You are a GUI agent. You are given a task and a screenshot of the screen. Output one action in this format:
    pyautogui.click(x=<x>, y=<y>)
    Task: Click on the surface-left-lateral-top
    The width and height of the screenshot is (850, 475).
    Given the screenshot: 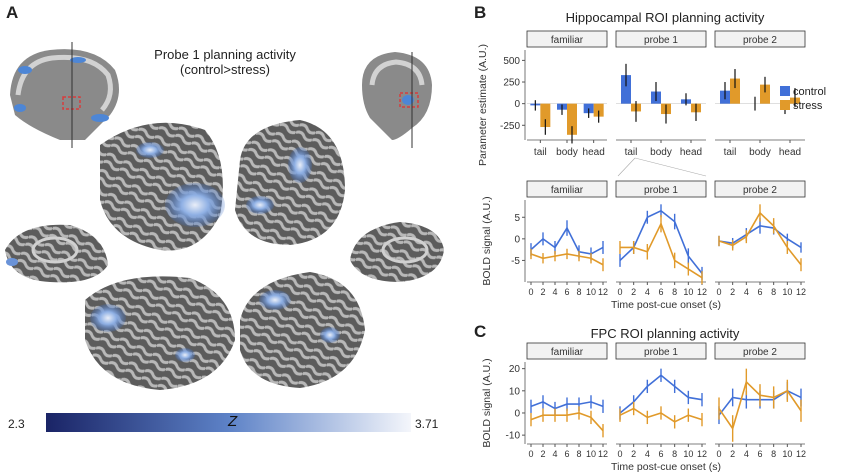 What is the action you would take?
    pyautogui.click(x=162, y=186)
    